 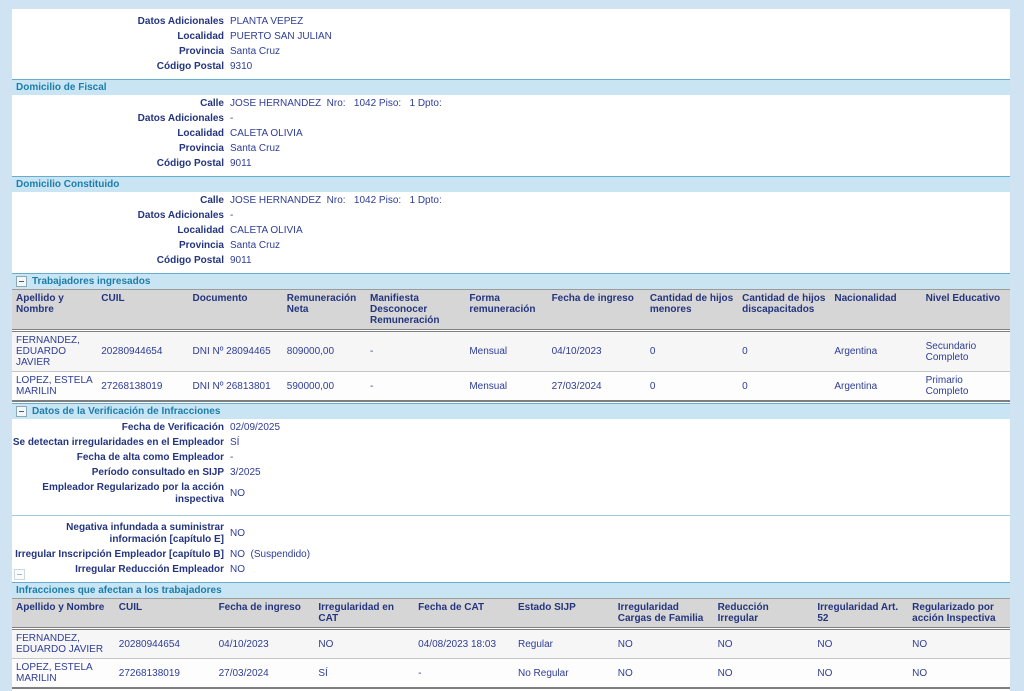 I want to click on column-header: Forma remuneración, so click(x=506, y=310).